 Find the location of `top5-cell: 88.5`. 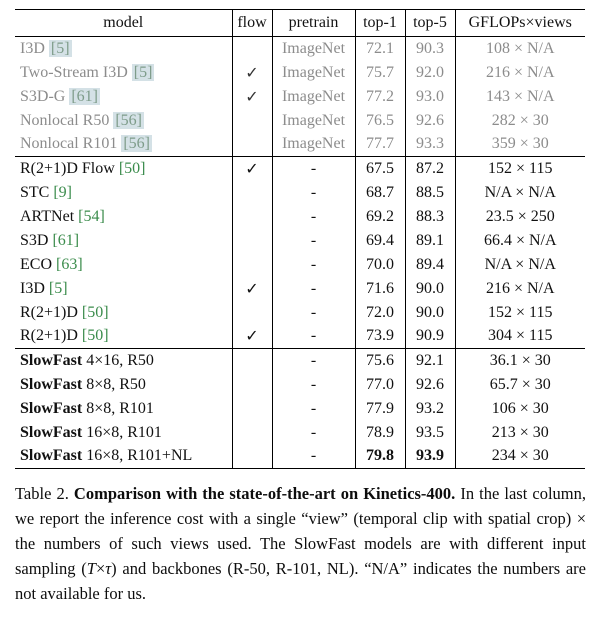

top5-cell: 88.5 is located at coordinates (429, 192).